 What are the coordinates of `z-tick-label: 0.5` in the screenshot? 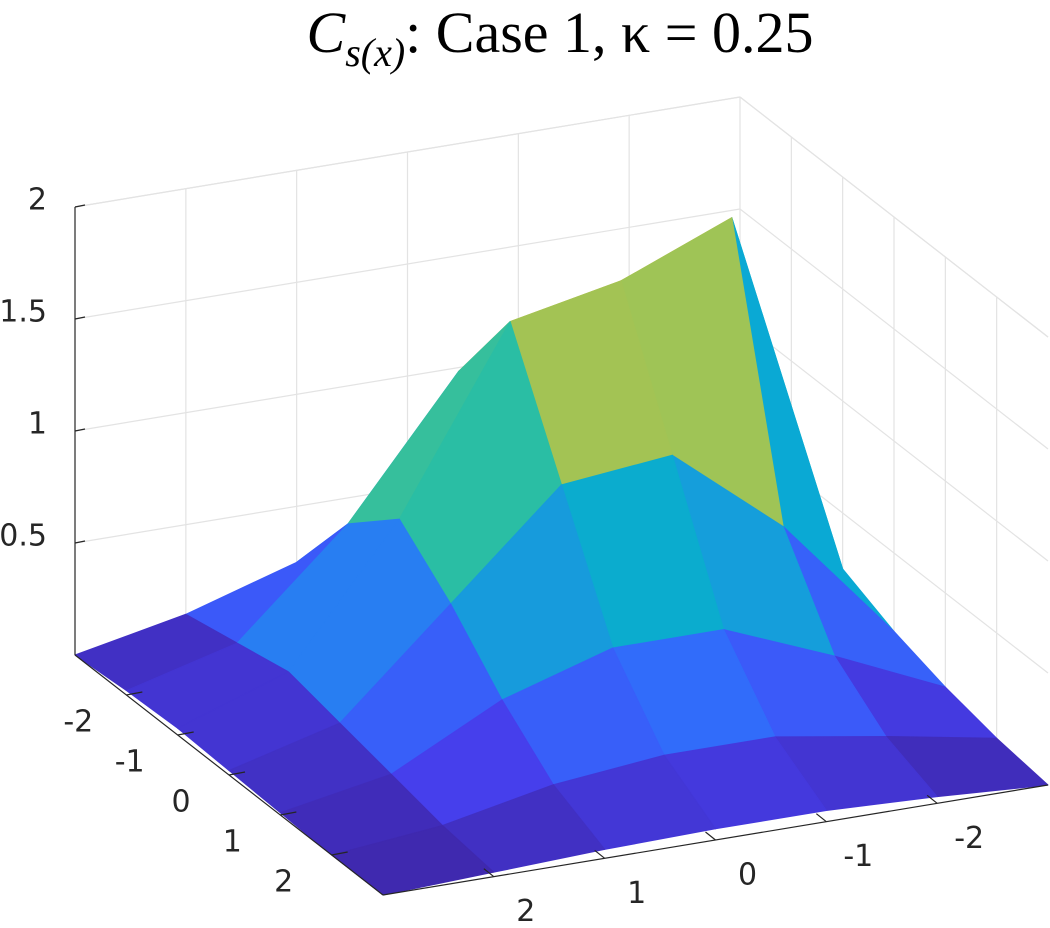 It's located at (23, 536).